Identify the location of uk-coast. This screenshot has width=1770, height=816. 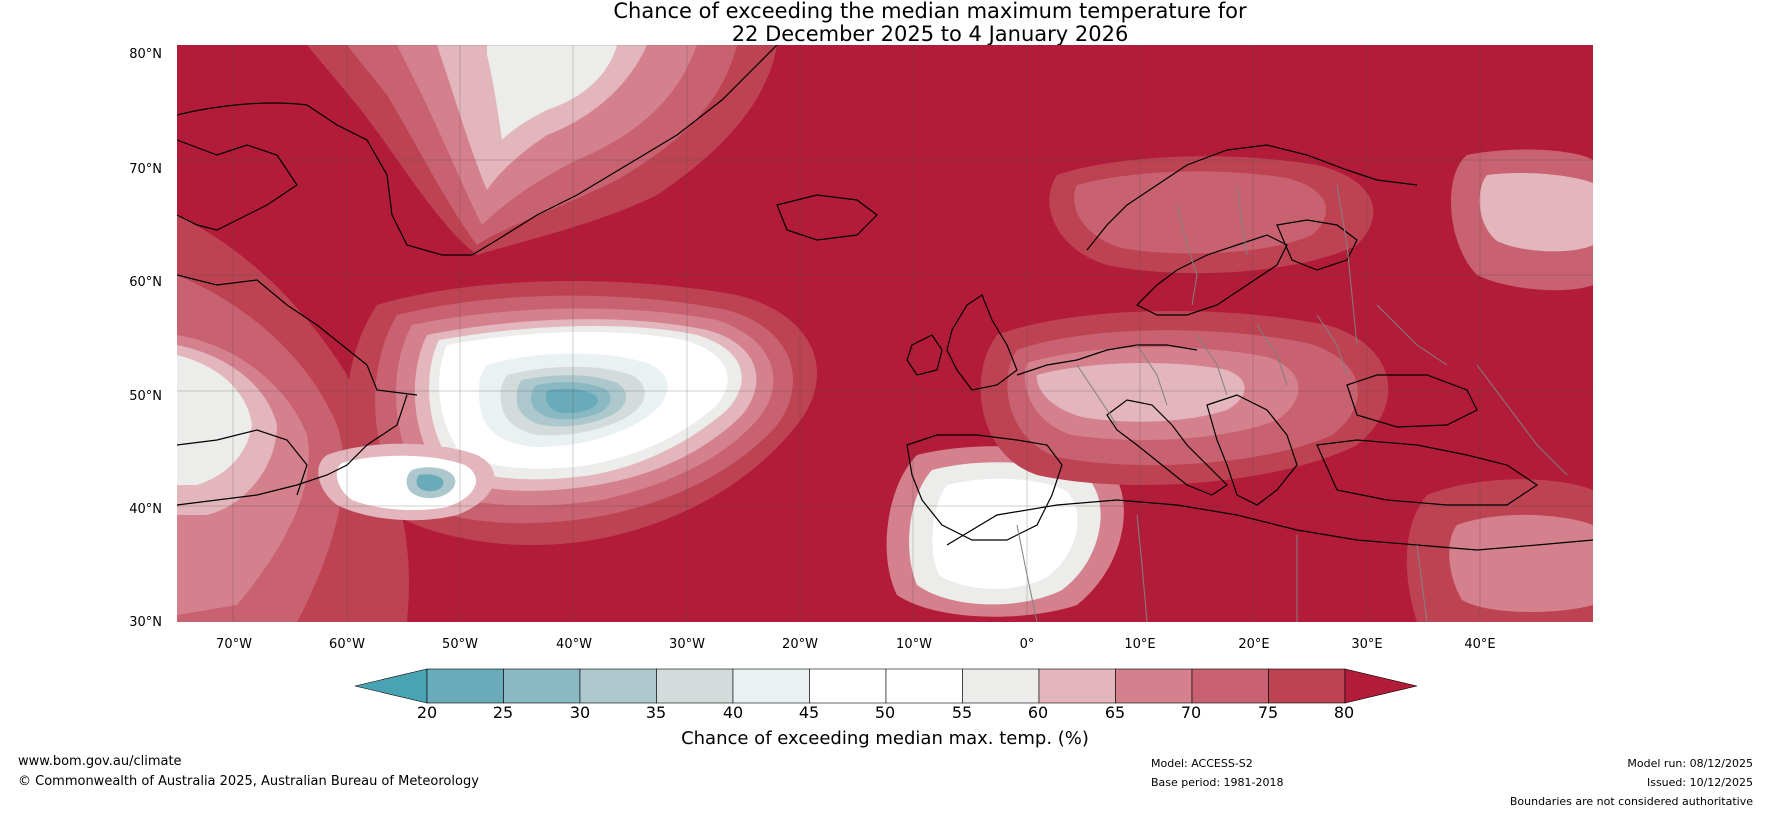
(982, 342).